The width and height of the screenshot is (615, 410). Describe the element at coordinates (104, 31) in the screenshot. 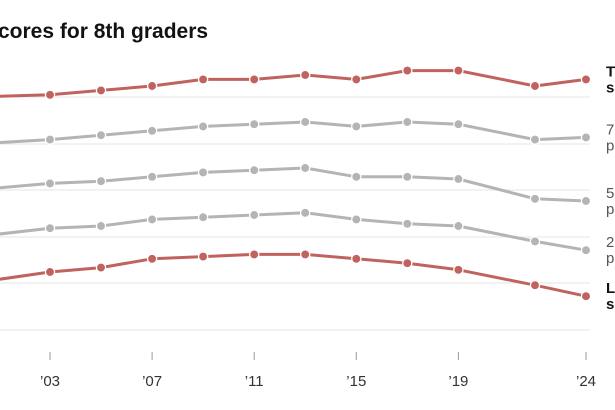

I see `chart-title: cores for 8th graders` at that location.